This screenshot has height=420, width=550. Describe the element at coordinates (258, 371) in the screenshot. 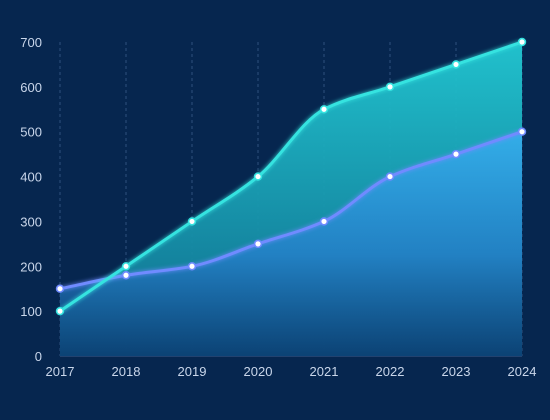

I see `x-tick-label: 2020` at that location.